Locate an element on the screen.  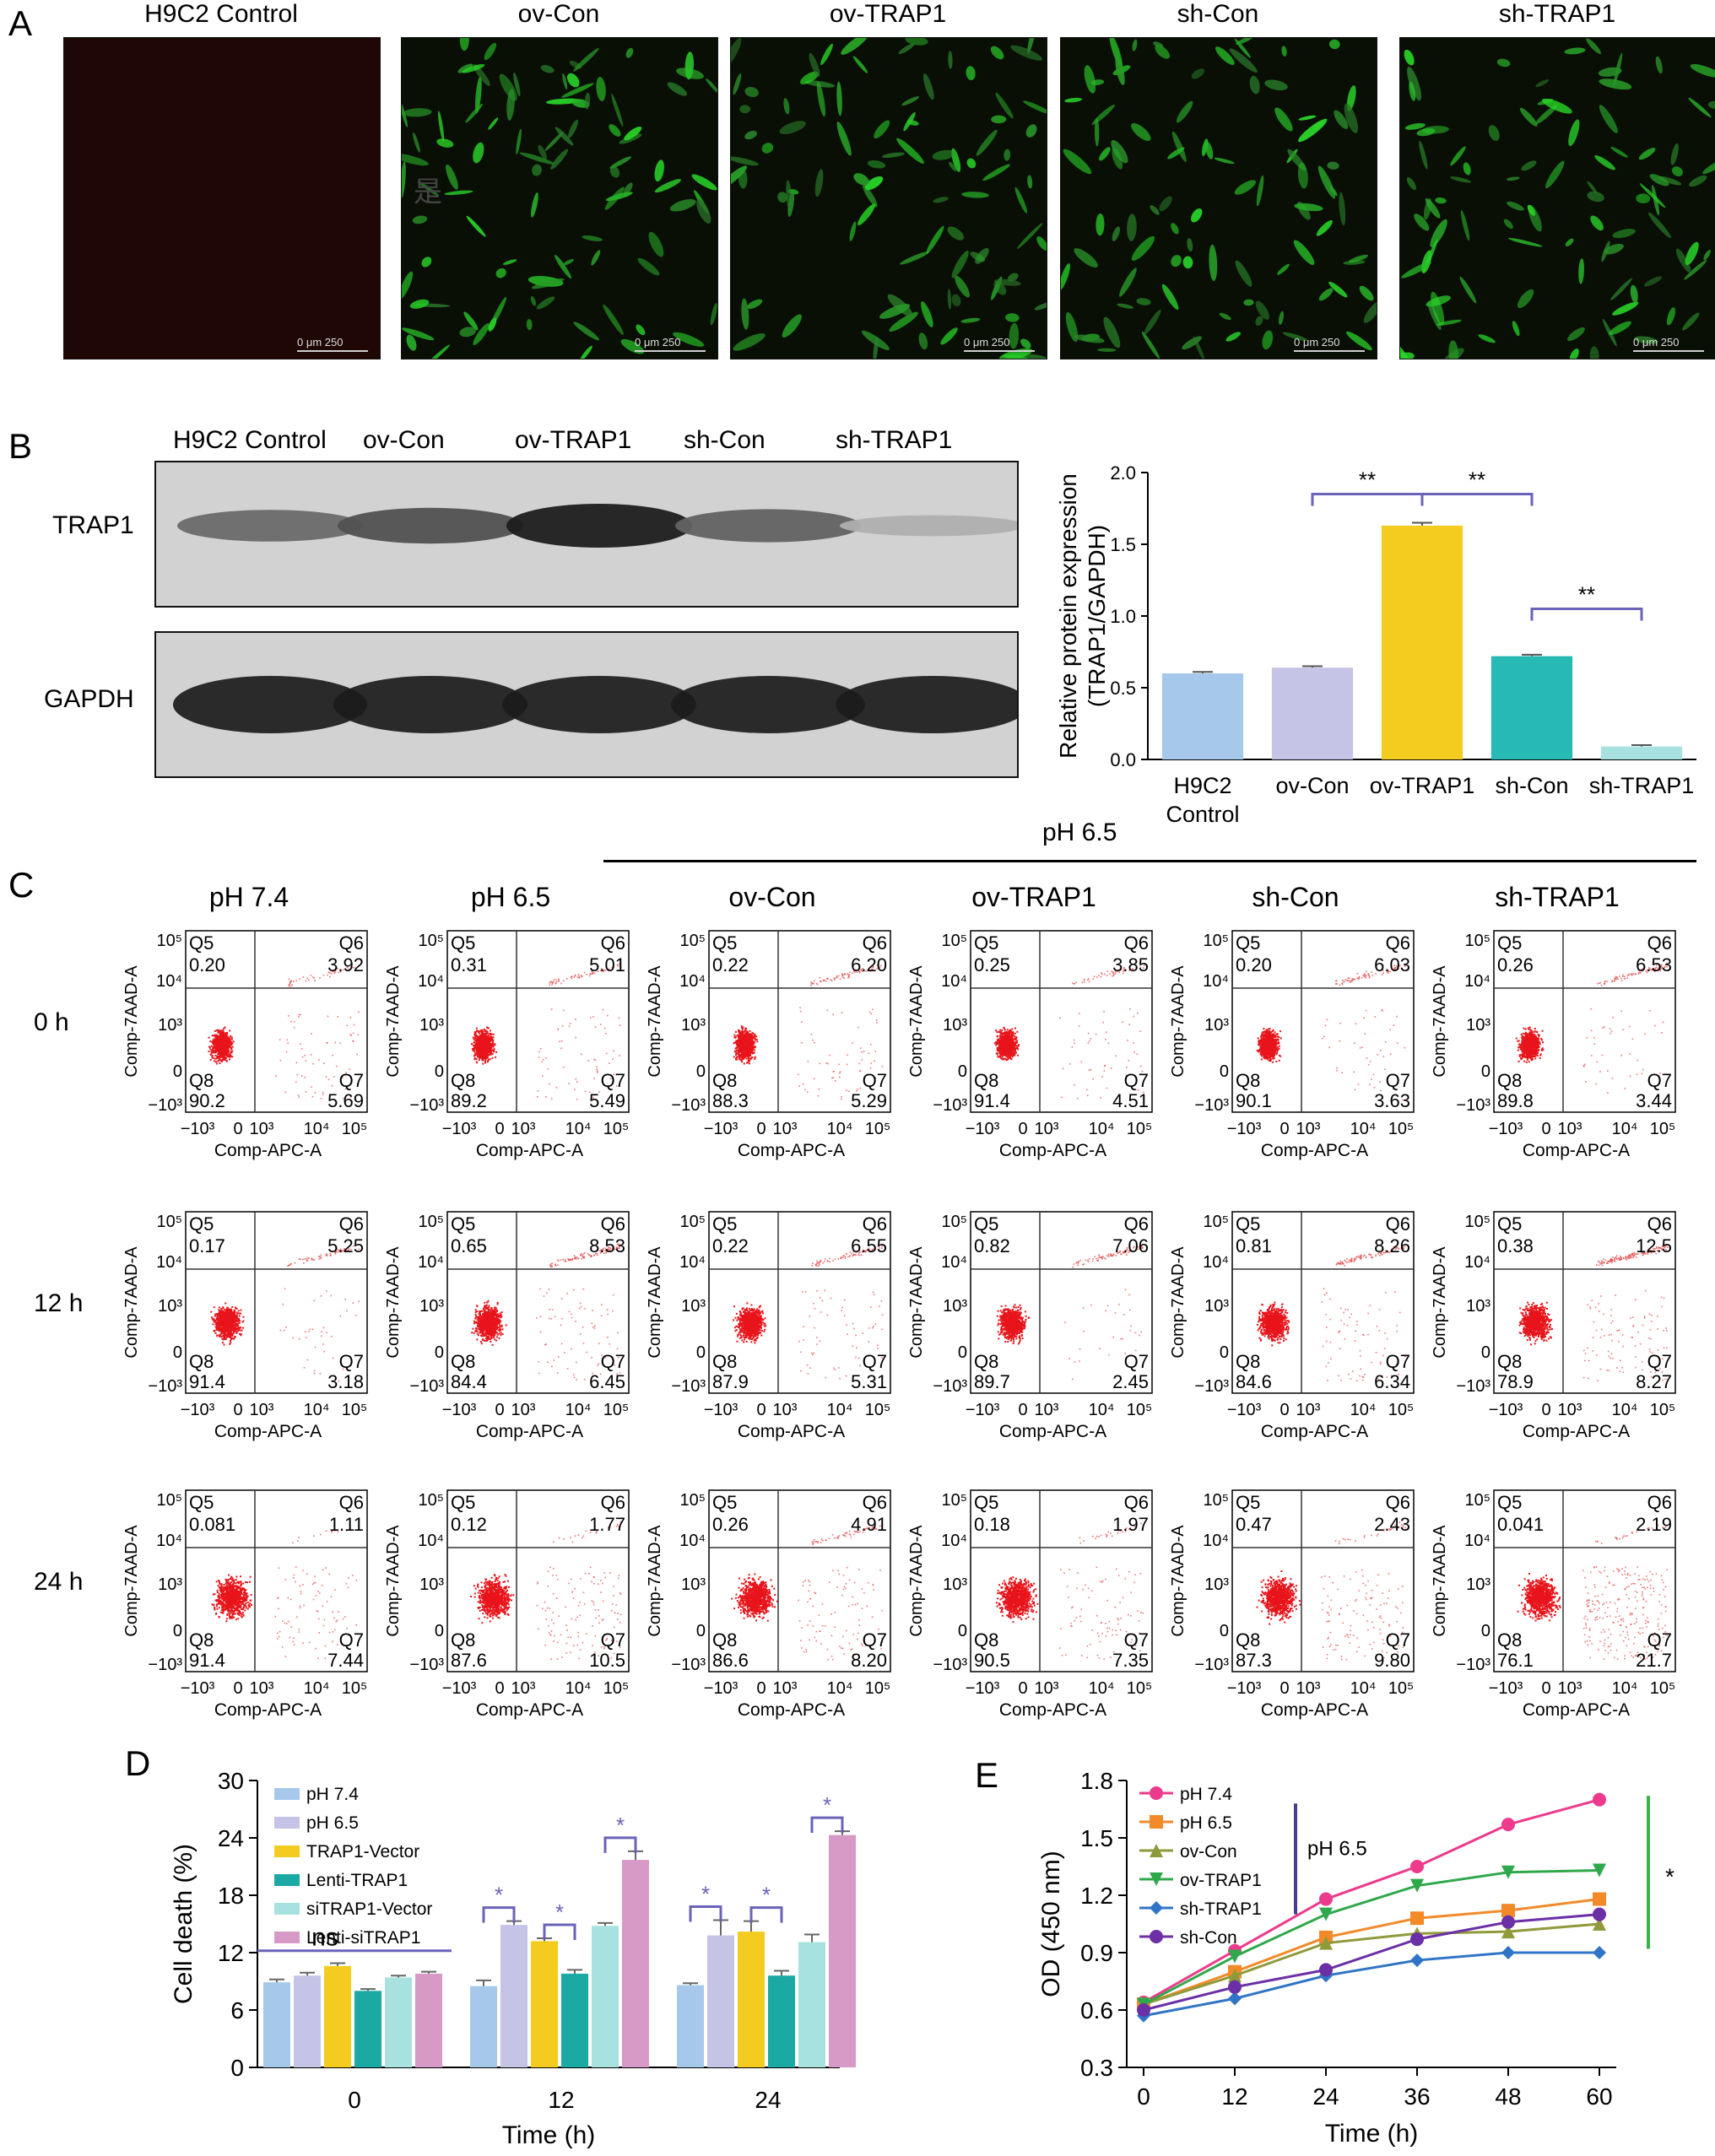
flow-y-tick-label: −10³ is located at coordinates (426, 1387).